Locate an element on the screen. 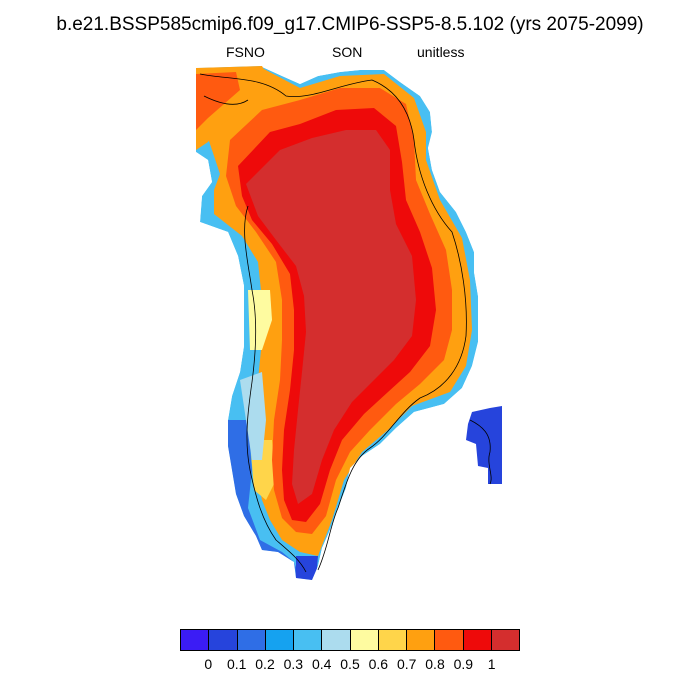 The width and height of the screenshot is (700, 700). colorbar-tick-label: 0 is located at coordinates (208, 664).